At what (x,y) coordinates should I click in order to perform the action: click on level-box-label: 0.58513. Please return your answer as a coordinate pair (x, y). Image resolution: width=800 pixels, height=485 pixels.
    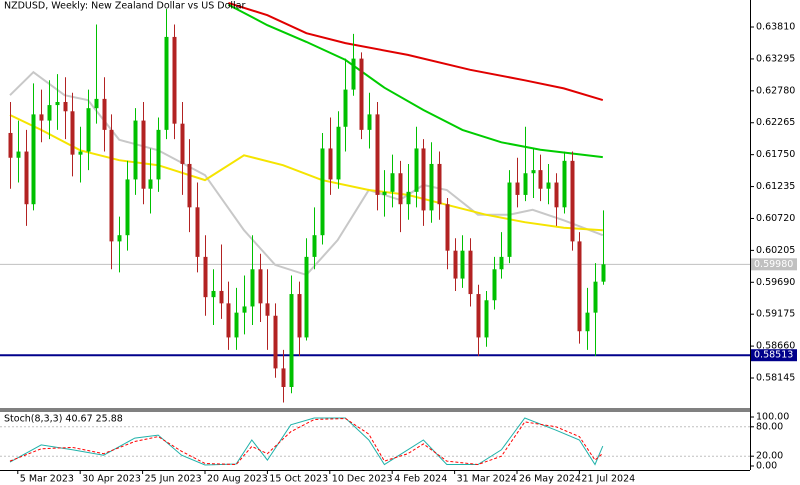
    Looking at the image, I should click on (773, 355).